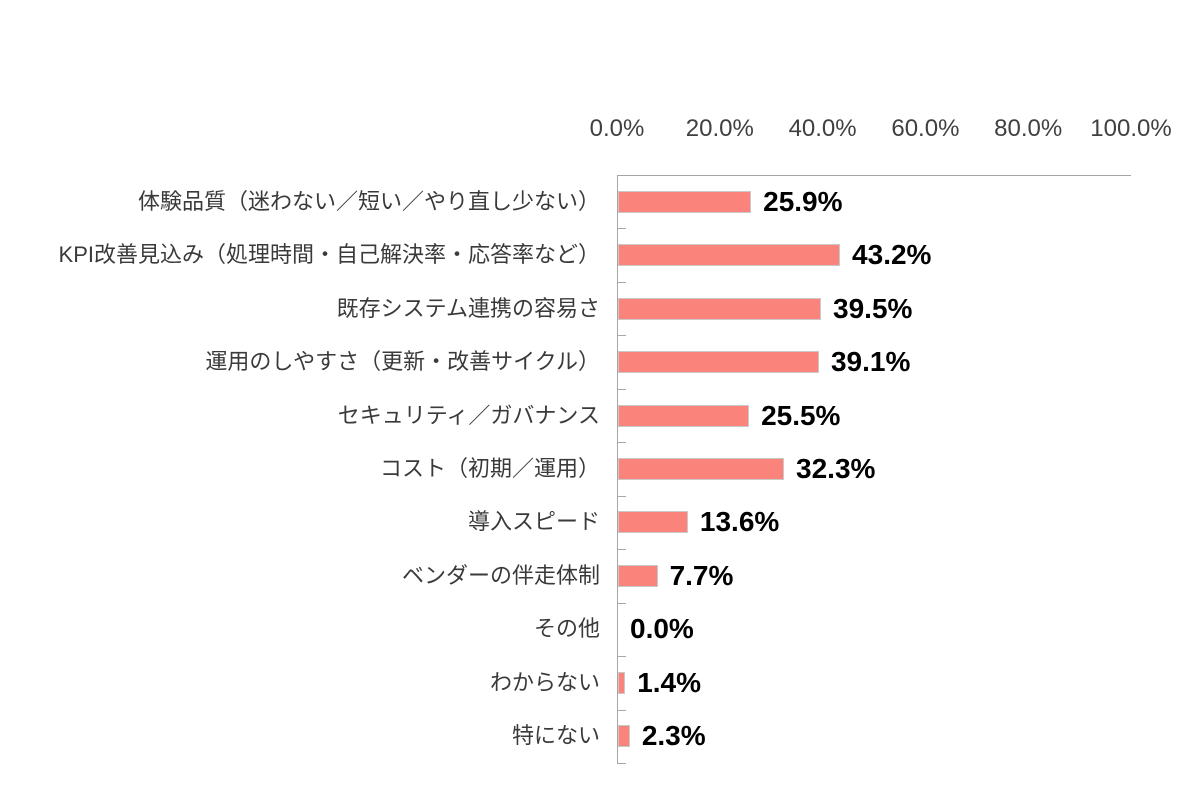  I want to click on value-label: 0.0%, so click(662, 629).